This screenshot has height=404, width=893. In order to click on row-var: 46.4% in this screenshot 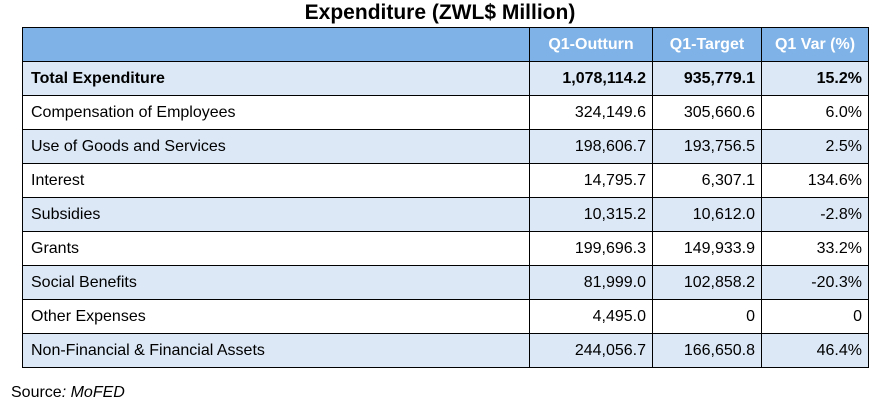, I will do `click(815, 350)`.